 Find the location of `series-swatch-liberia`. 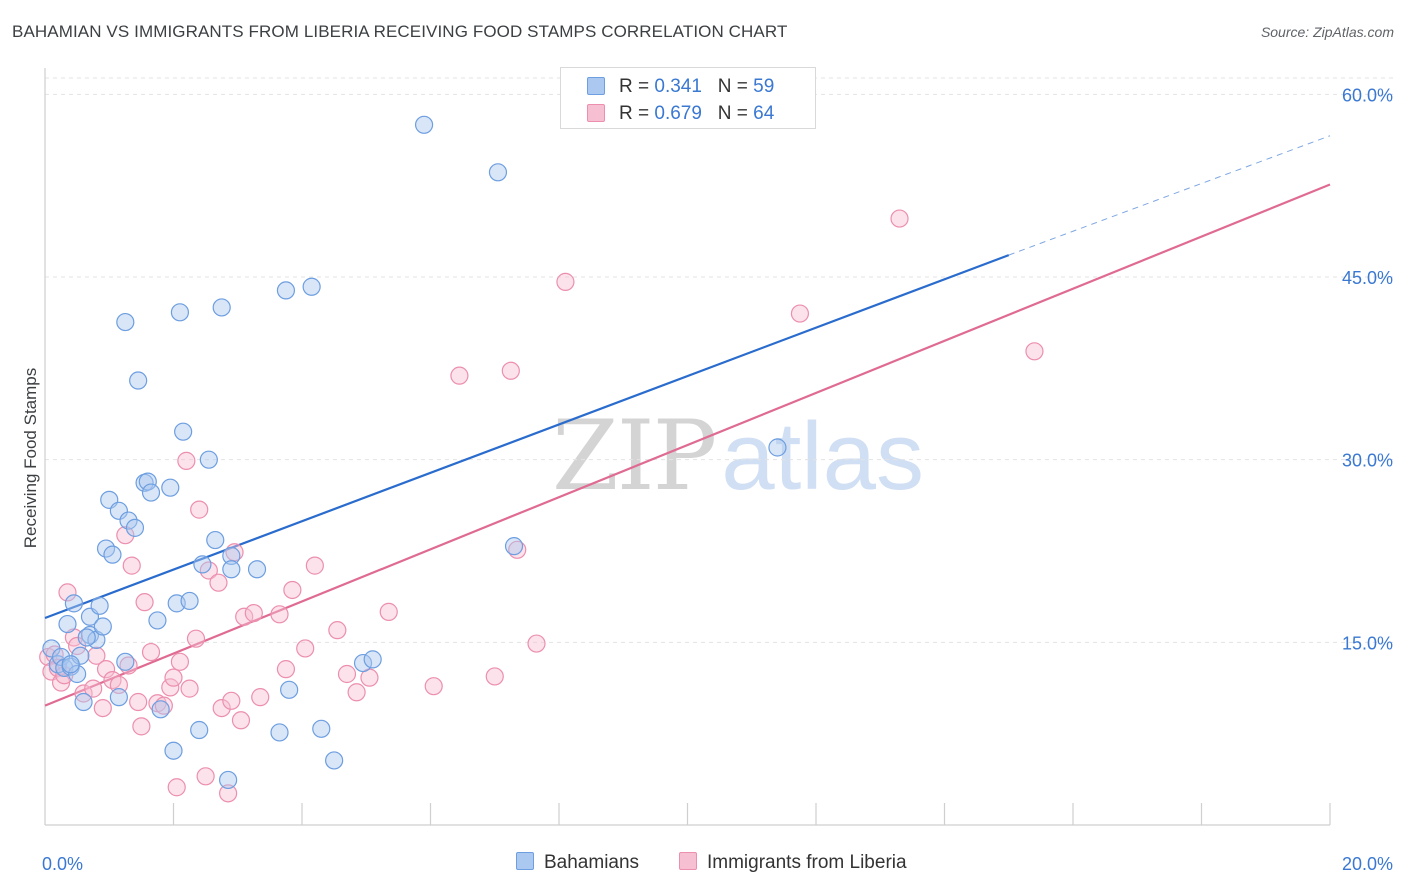

series-swatch-liberia is located at coordinates (688, 861).